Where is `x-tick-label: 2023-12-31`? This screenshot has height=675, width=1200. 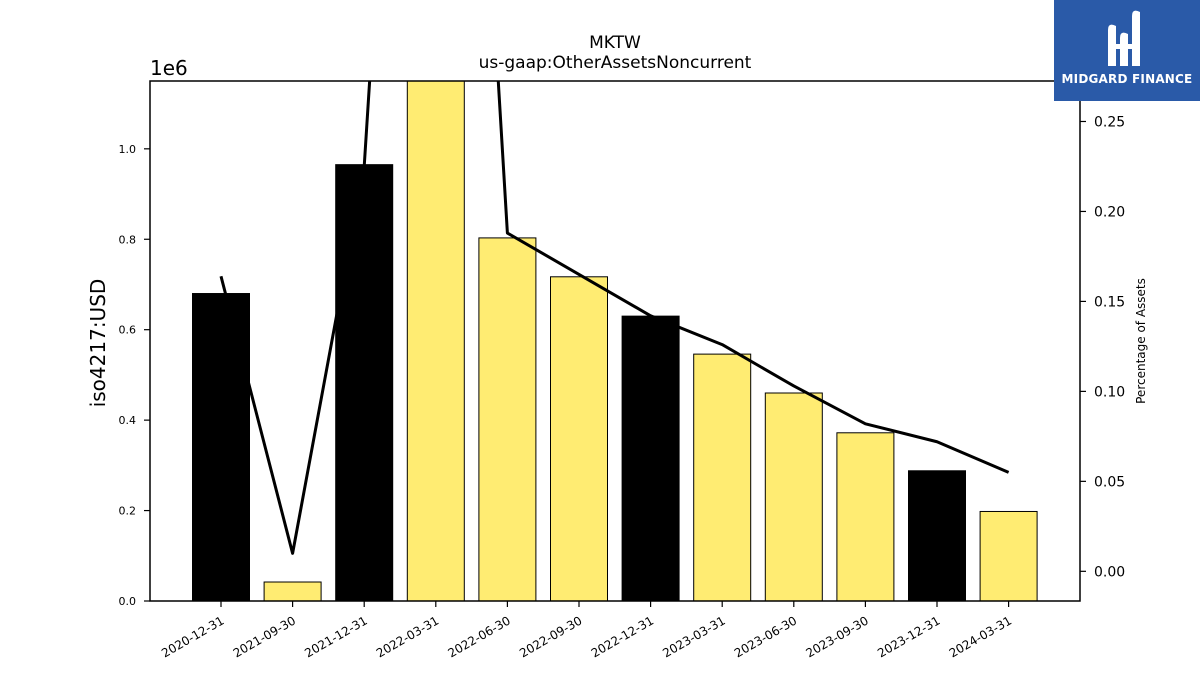
x-tick-label: 2023-12-31 is located at coordinates (908, 636).